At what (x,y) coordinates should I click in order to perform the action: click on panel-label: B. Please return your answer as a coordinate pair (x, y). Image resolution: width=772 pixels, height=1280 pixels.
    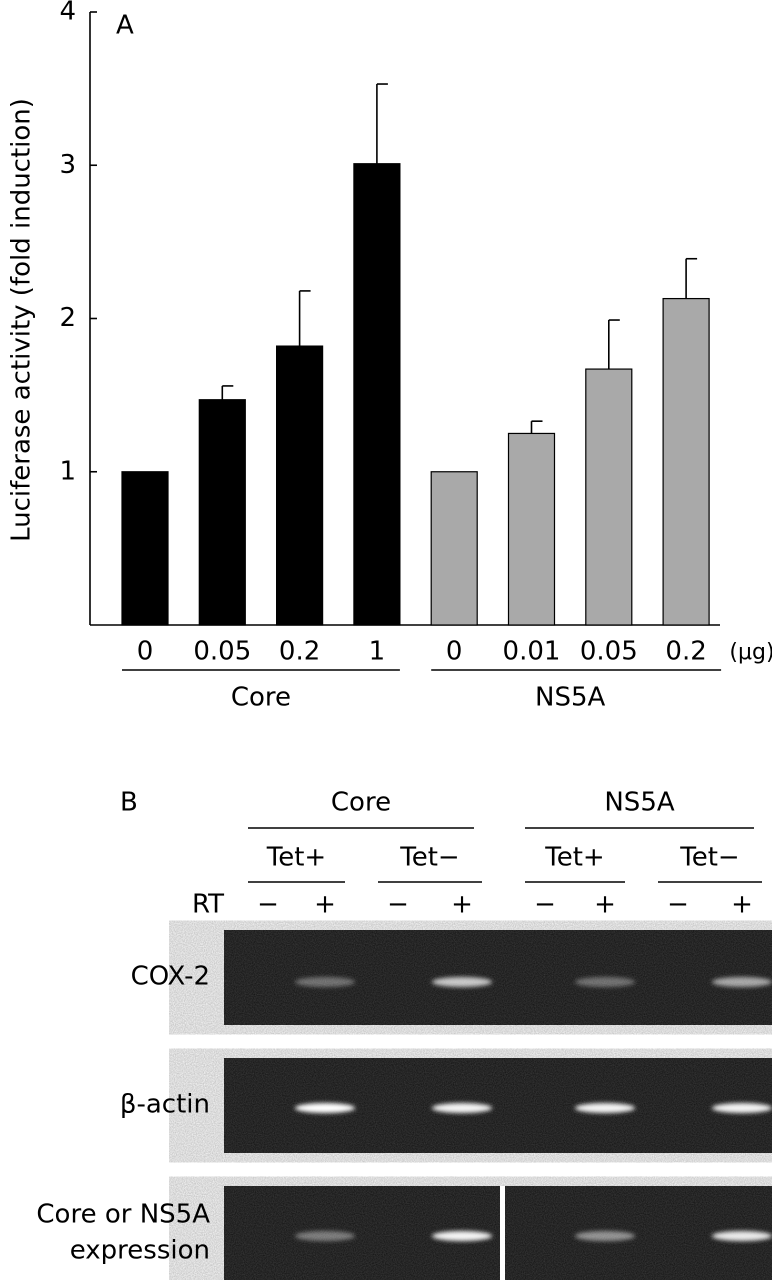
    Looking at the image, I should click on (129, 803).